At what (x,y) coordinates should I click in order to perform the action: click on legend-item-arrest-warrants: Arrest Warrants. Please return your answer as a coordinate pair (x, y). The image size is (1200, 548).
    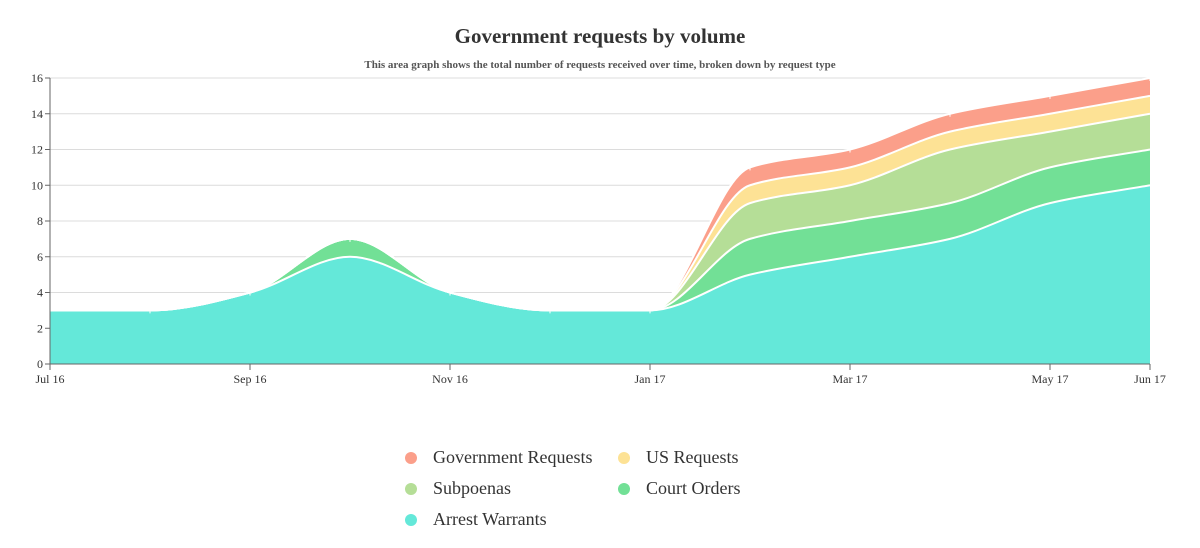
    Looking at the image, I should click on (476, 519).